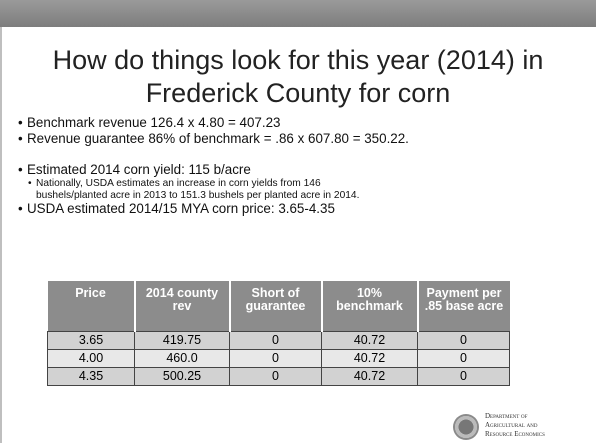  What do you see at coordinates (182, 358) in the screenshot?
I see `cell: 460.0` at bounding box center [182, 358].